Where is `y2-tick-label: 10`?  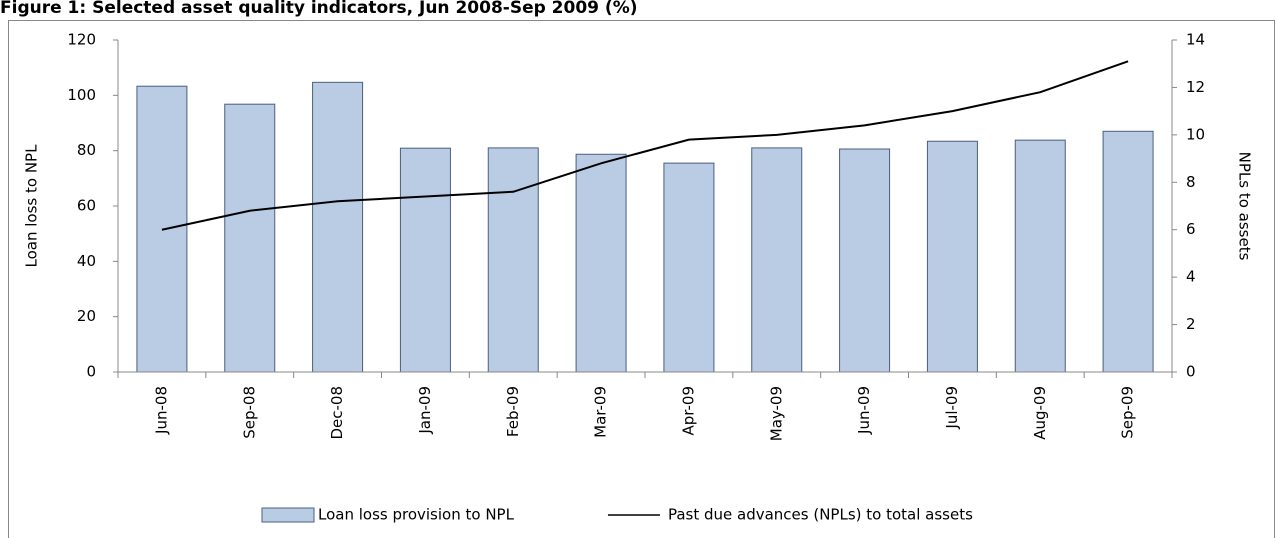 y2-tick-label: 10 is located at coordinates (1195, 134).